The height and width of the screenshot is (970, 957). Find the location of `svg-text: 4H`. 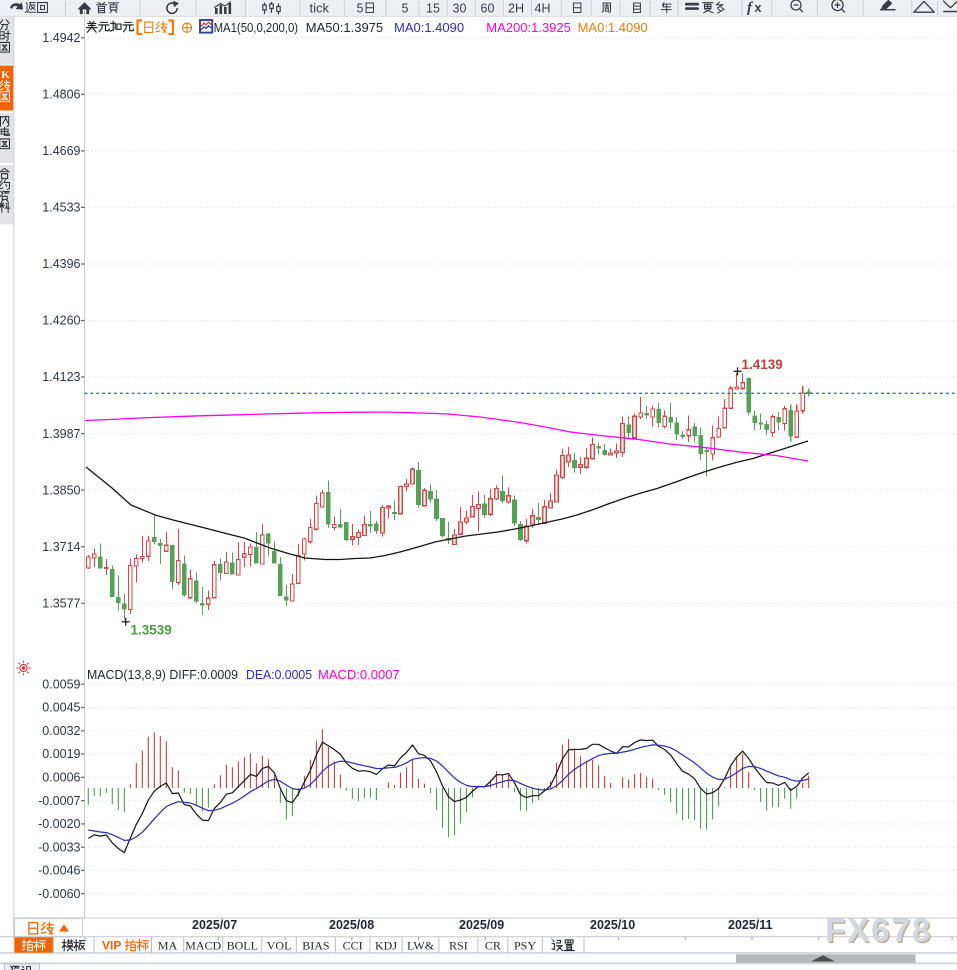

svg-text: 4H is located at coordinates (543, 9).